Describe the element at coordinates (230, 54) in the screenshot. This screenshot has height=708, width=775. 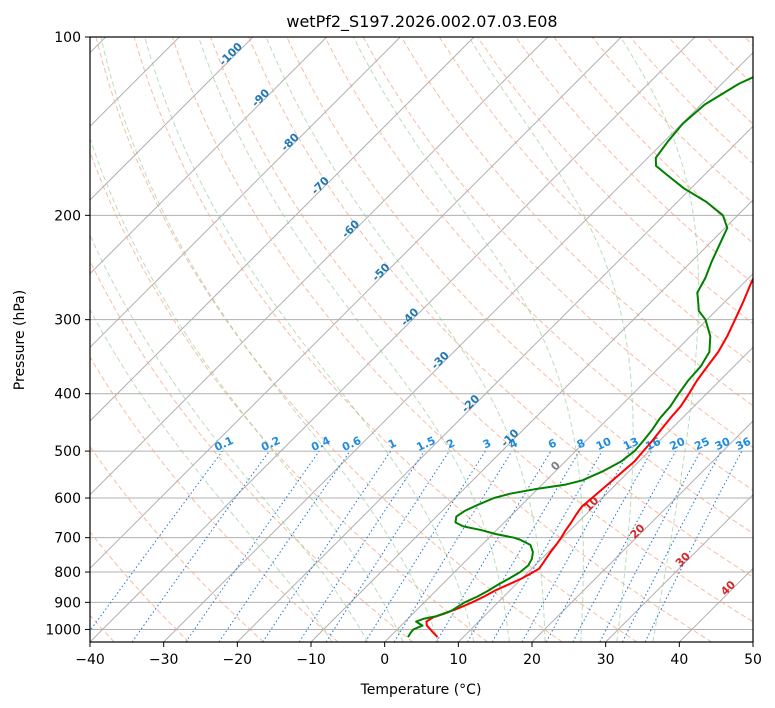
I see `isotherm-label: -100` at that location.